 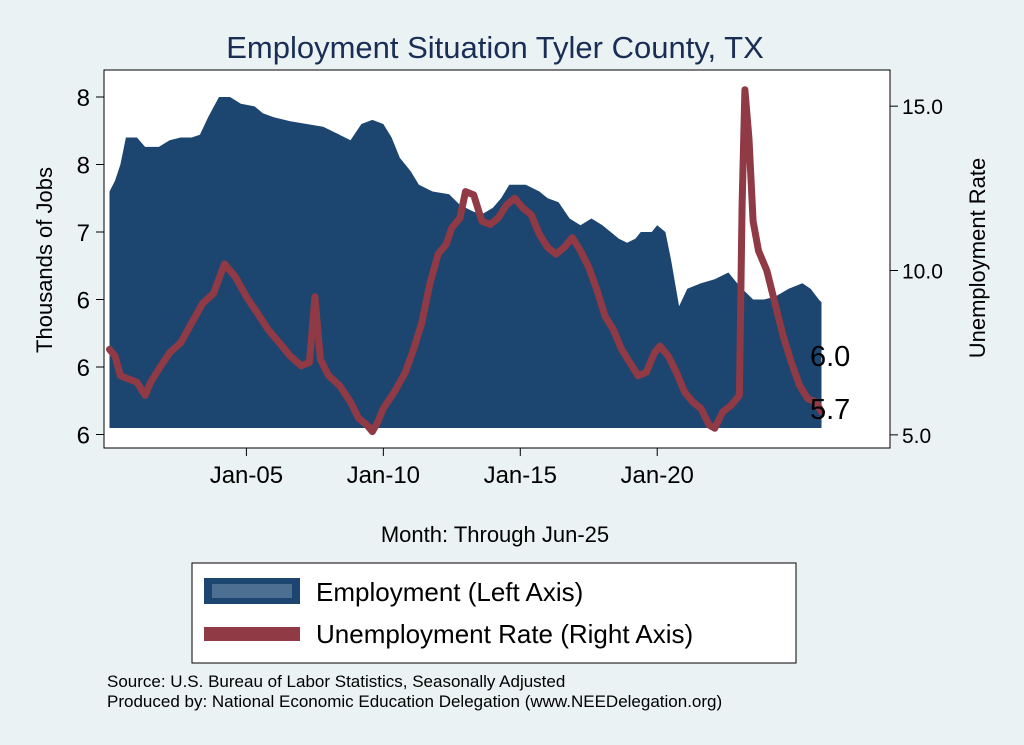 I want to click on left-tick-label: 7, so click(x=83, y=233).